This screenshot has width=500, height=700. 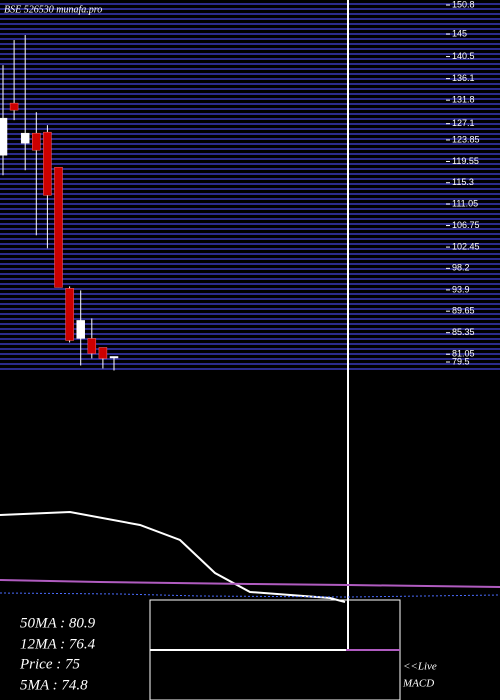 I want to click on chart-title: BSE 526530 munafa.pro, so click(x=53, y=9).